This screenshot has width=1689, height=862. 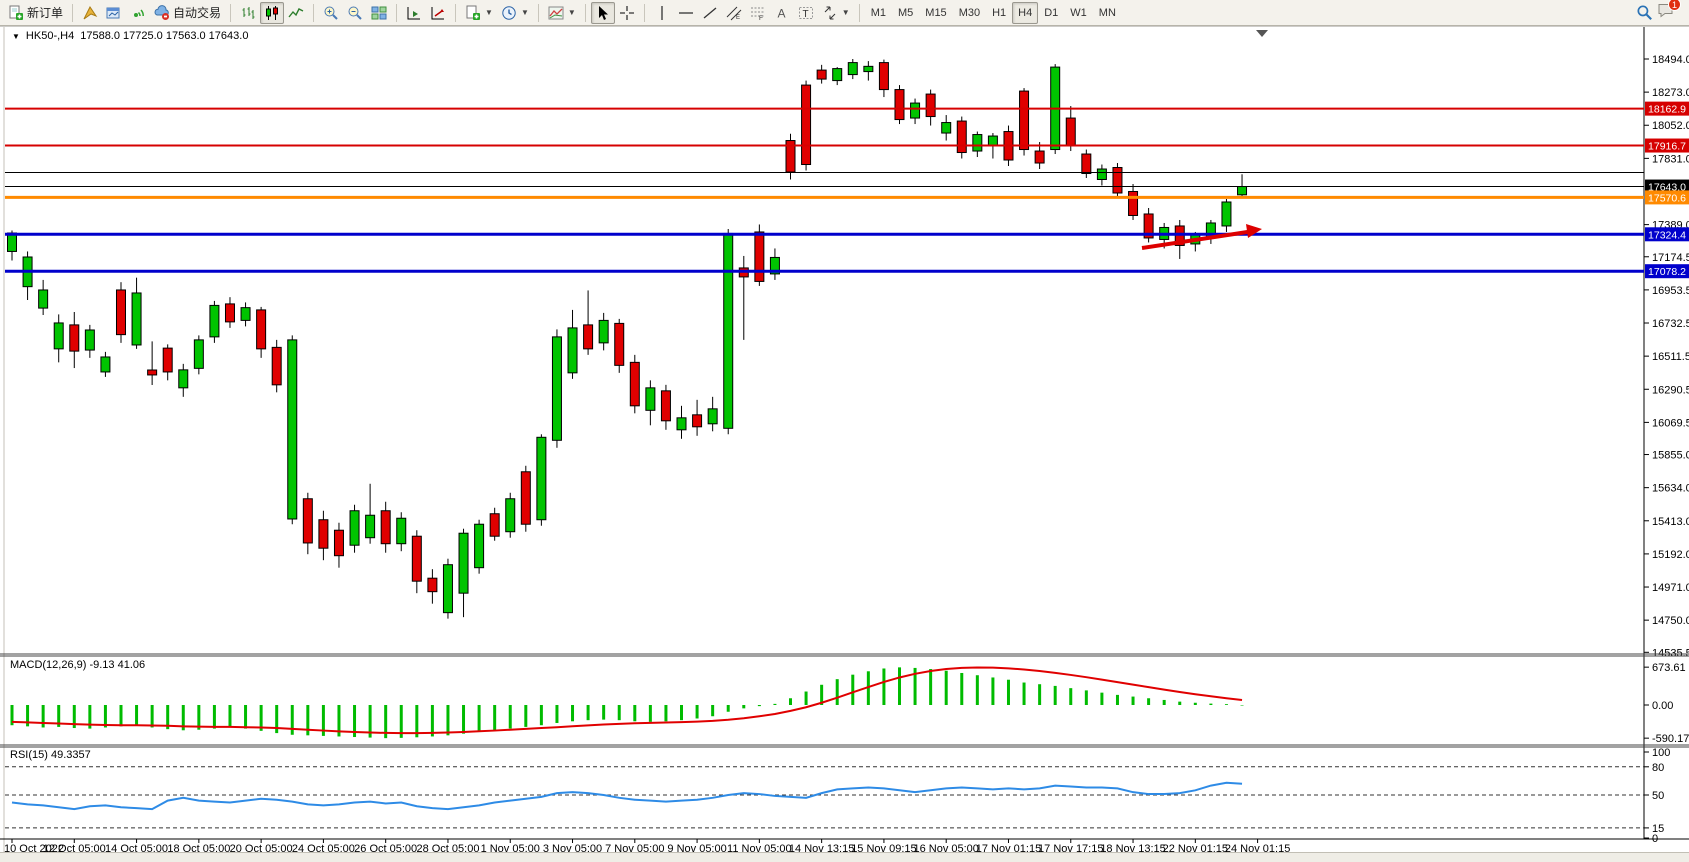 What do you see at coordinates (1674, 5) in the screenshot?
I see `notification-badge: 1` at bounding box center [1674, 5].